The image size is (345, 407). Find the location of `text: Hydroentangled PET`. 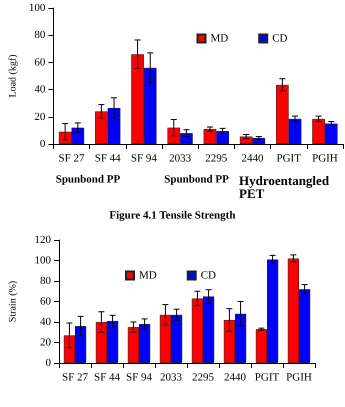

text: Hydroentangled PET is located at coordinates (285, 187).